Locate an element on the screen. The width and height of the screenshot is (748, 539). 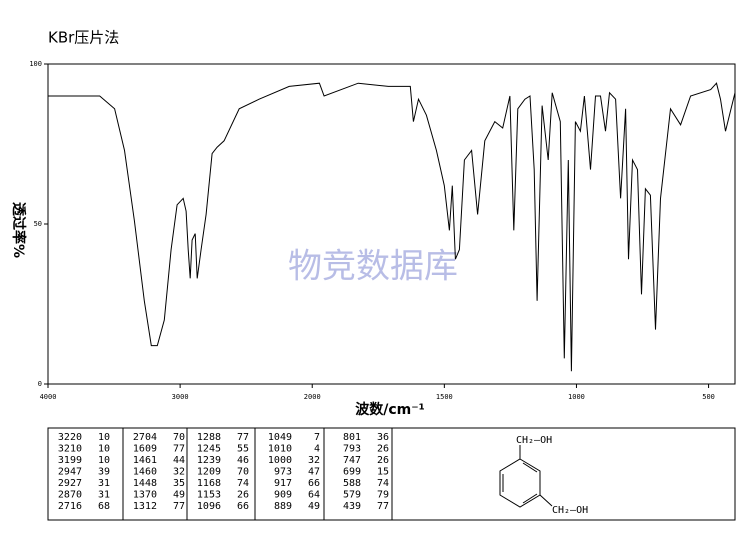
peak-transmittance: 15 is located at coordinates (383, 472).